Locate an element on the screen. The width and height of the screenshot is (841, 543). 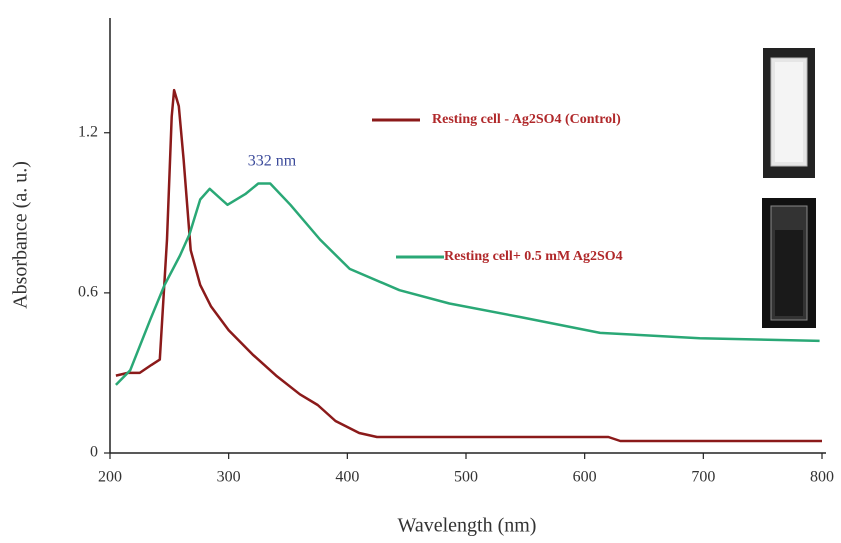
legend-label: Resting cell+ 0.5 mM Ag2SO4 is located at coordinates (533, 256).